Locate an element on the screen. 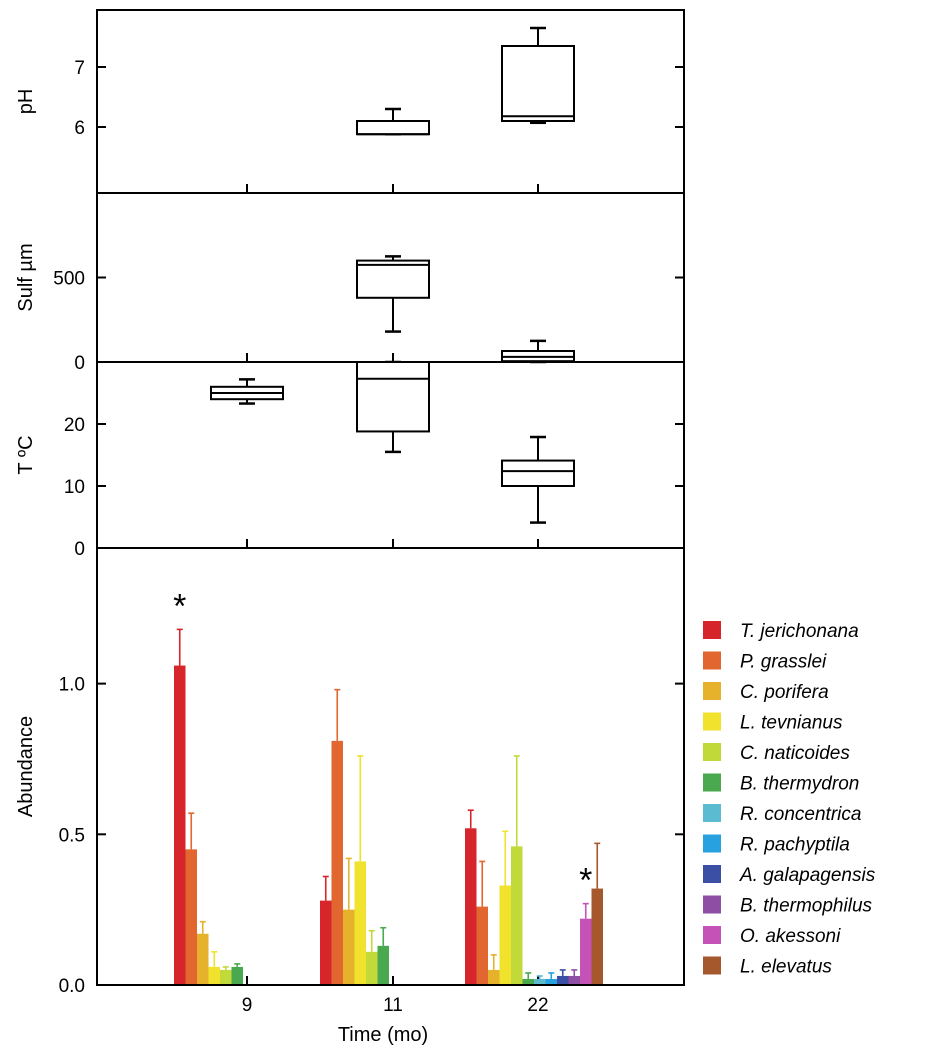 This screenshot has width=933, height=1051. y-axis-title: pH is located at coordinates (26, 102).